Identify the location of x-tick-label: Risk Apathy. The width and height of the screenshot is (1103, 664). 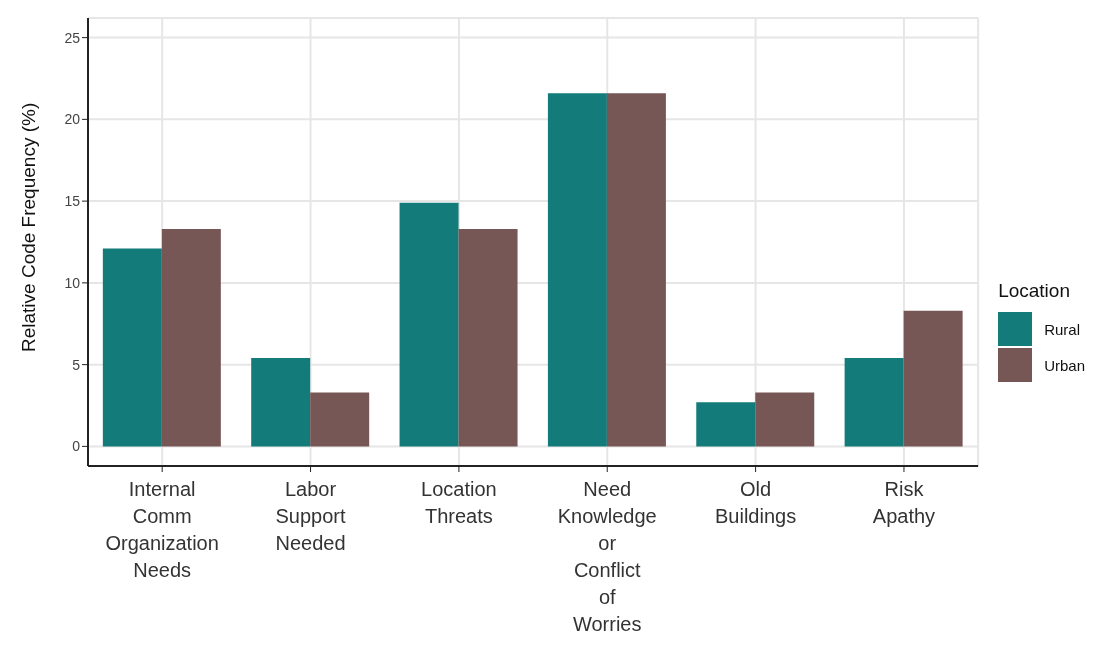
(904, 502).